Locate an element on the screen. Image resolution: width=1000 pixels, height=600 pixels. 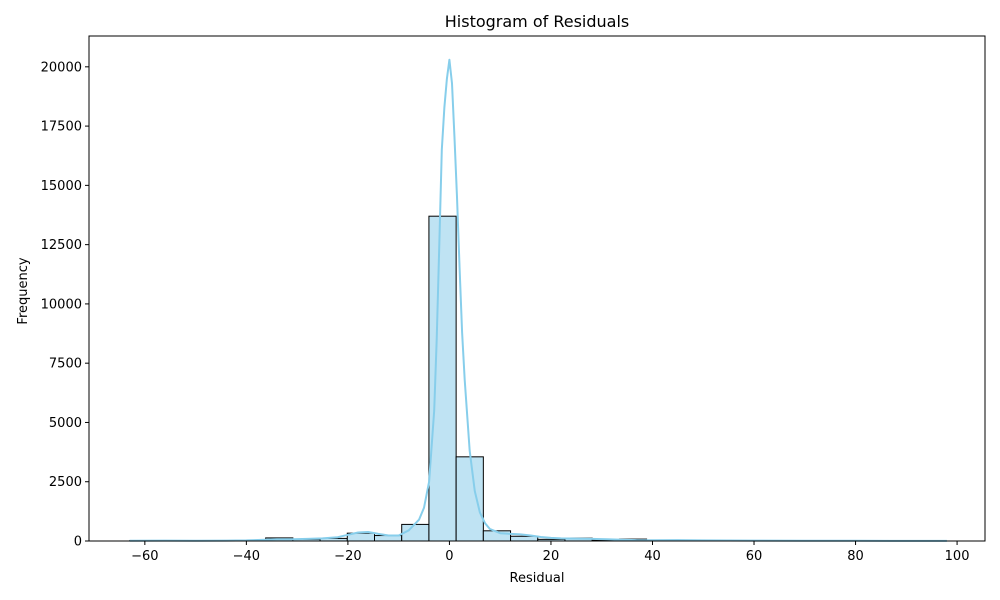
y-tick-label: 12500 is located at coordinates (61, 245).